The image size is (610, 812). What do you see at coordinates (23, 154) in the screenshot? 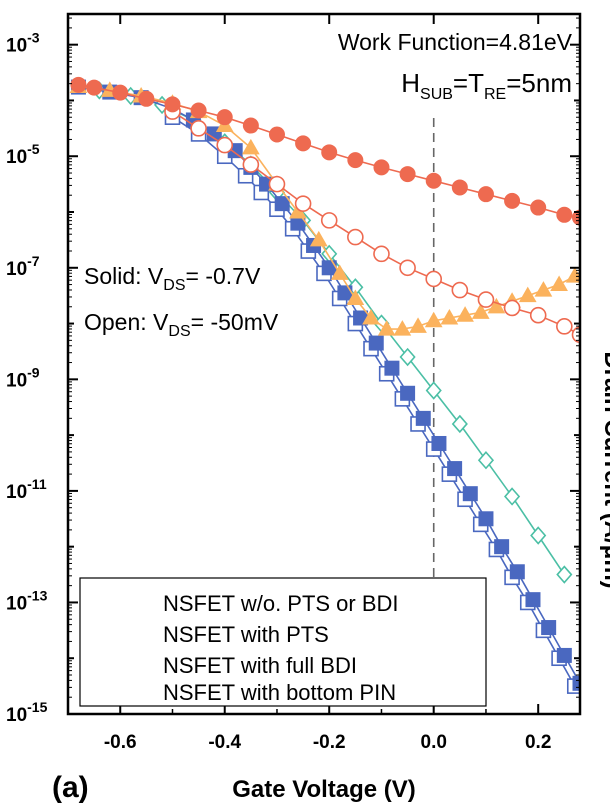
I see `y-tick-label-1: 10⁻⁵` at bounding box center [23, 154].